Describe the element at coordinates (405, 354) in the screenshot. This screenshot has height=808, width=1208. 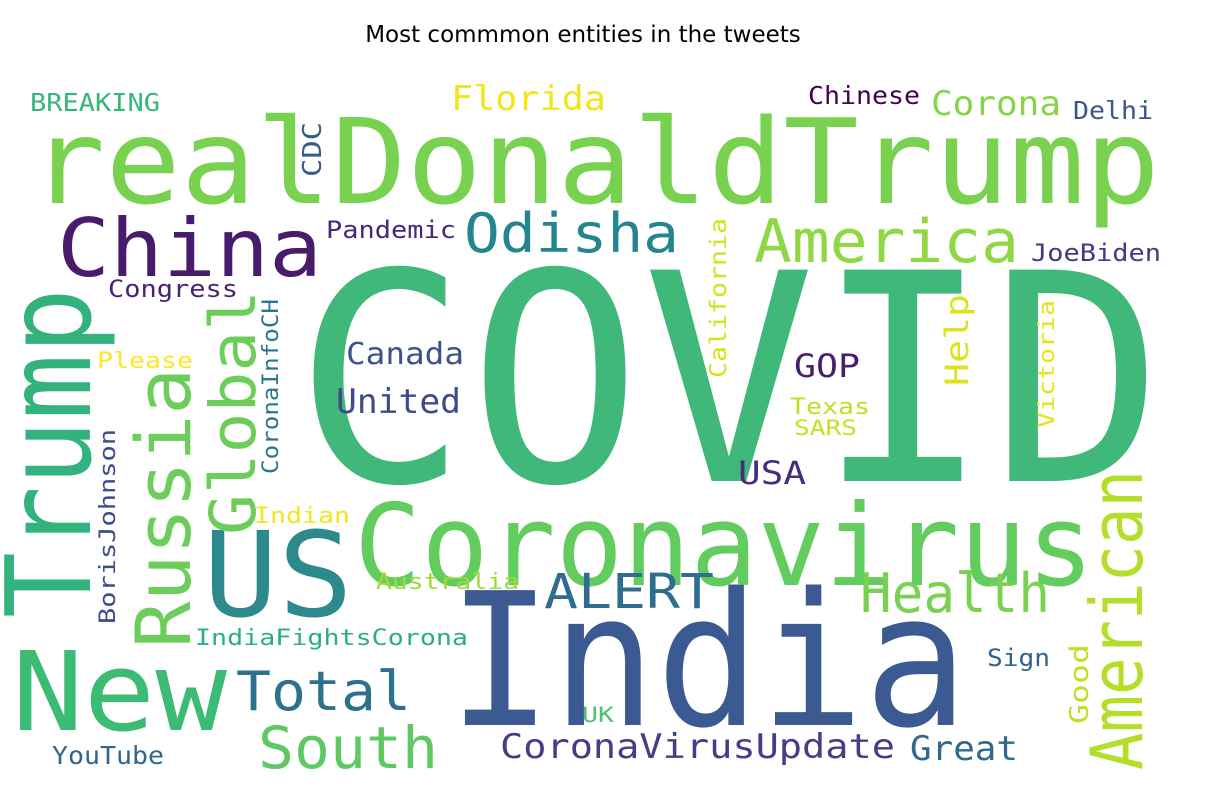
I see `word-canada: Canada` at that location.